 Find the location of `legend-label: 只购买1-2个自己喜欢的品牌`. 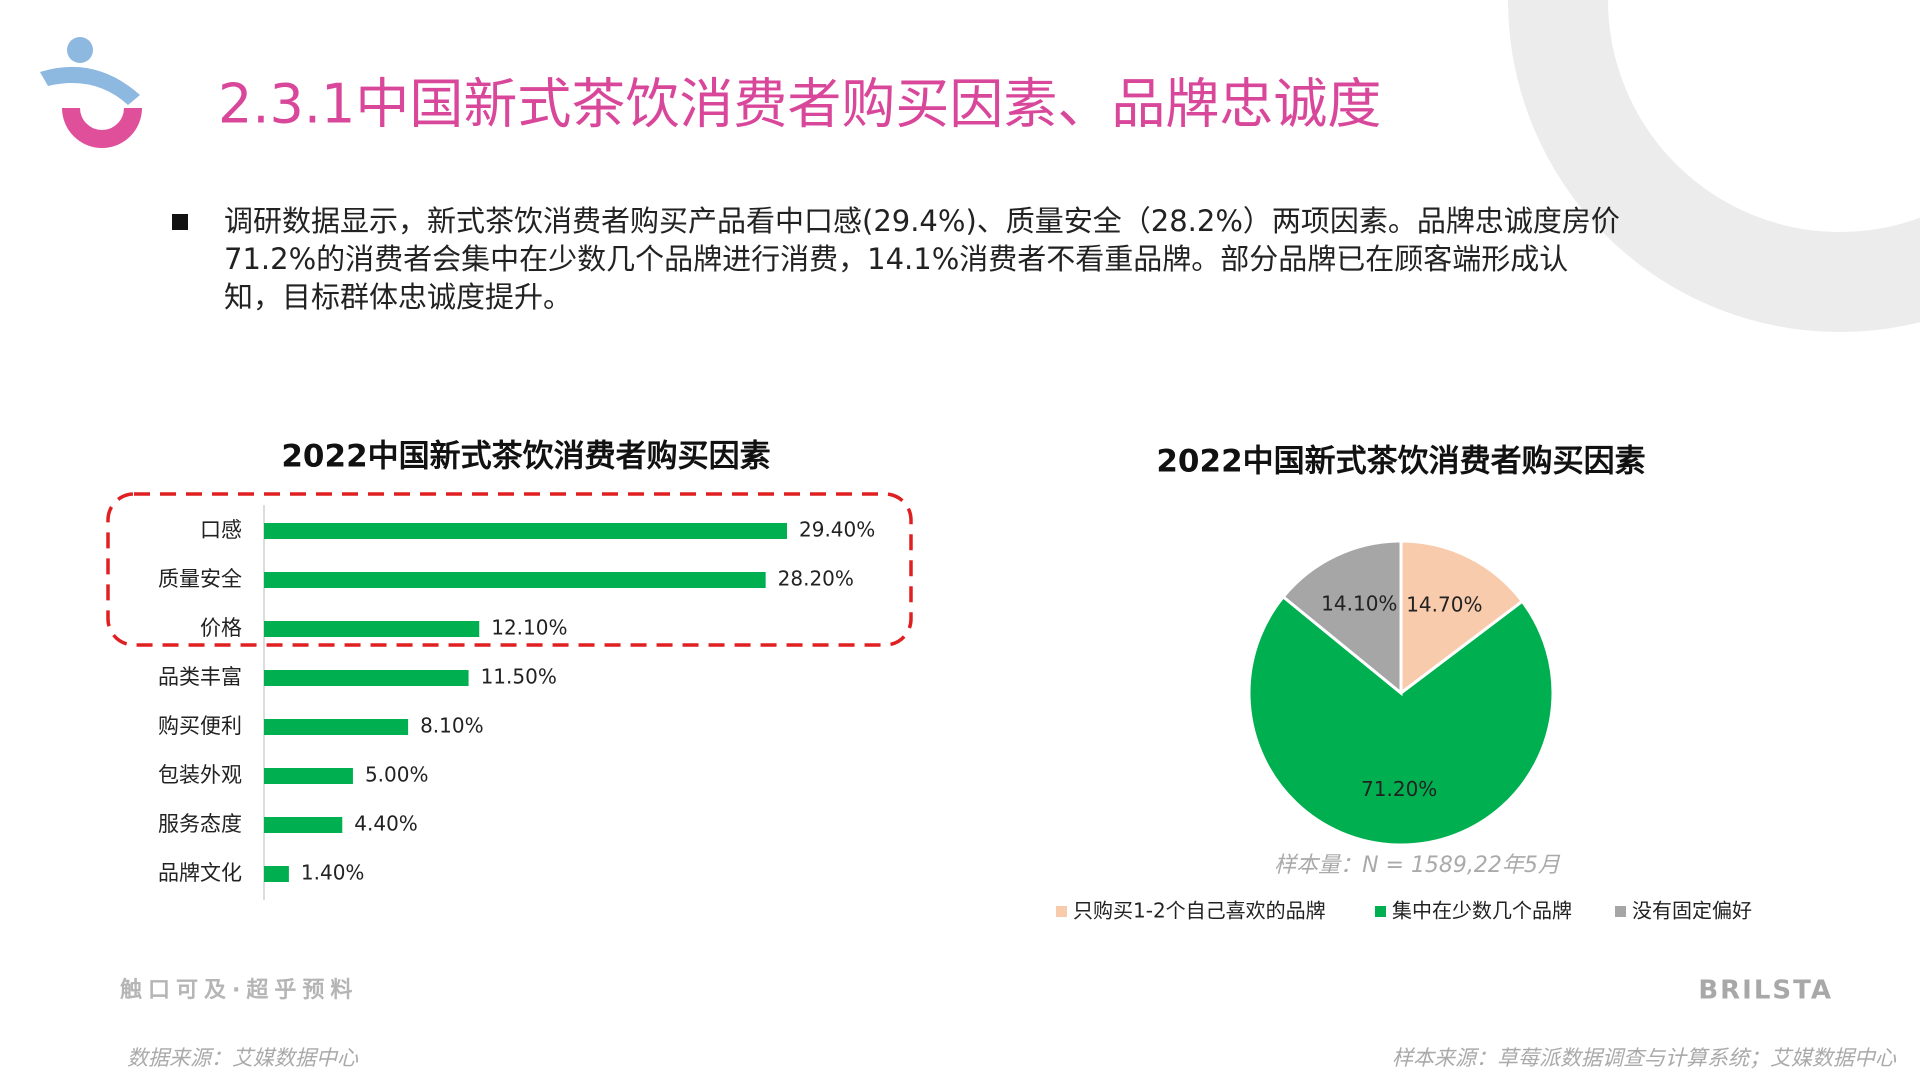

legend-label: 只购买1-2个自己喜欢的品牌 is located at coordinates (1199, 911).